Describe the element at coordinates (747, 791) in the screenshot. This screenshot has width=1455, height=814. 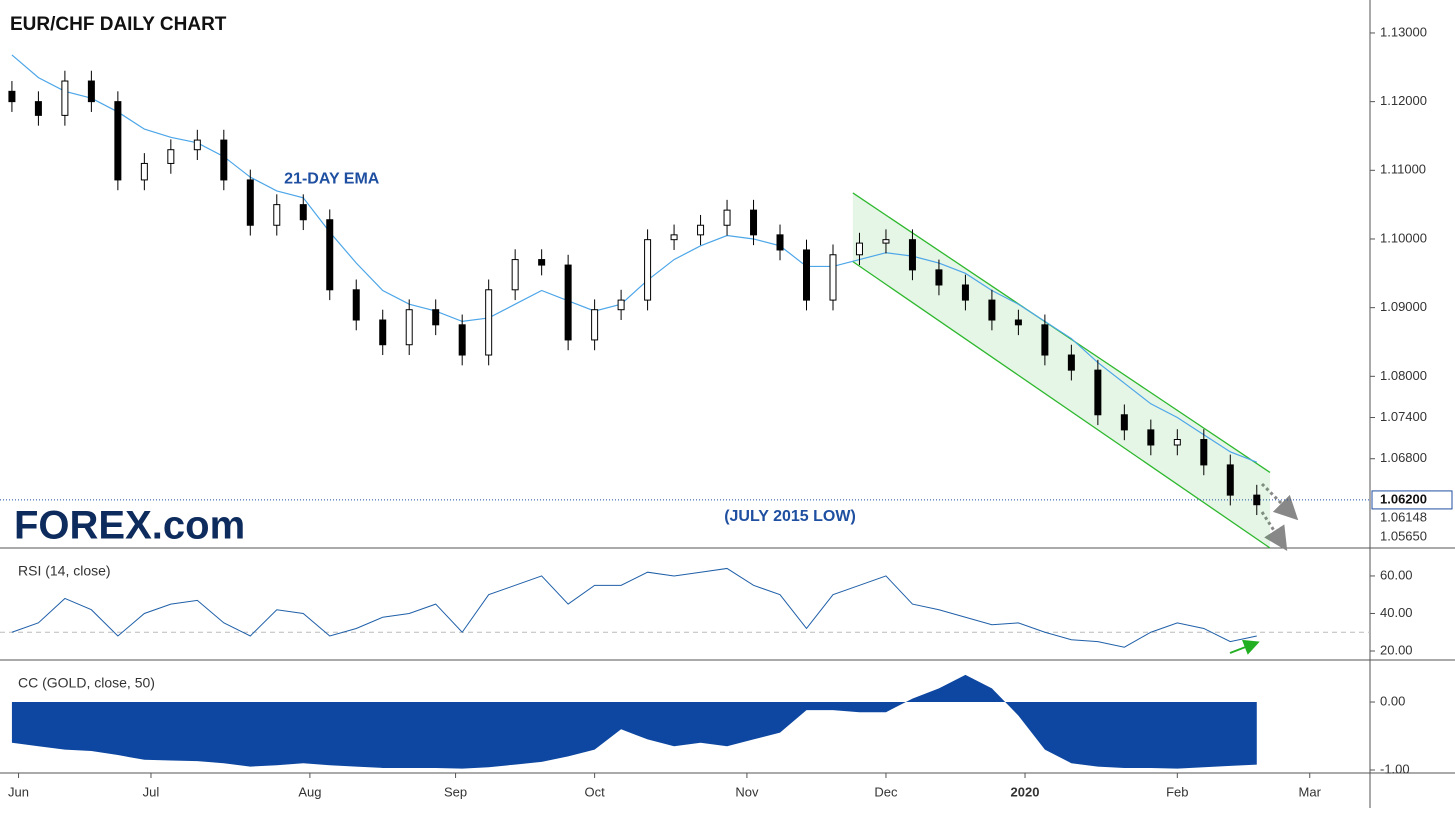
I see `x-tick-label: Nov` at that location.